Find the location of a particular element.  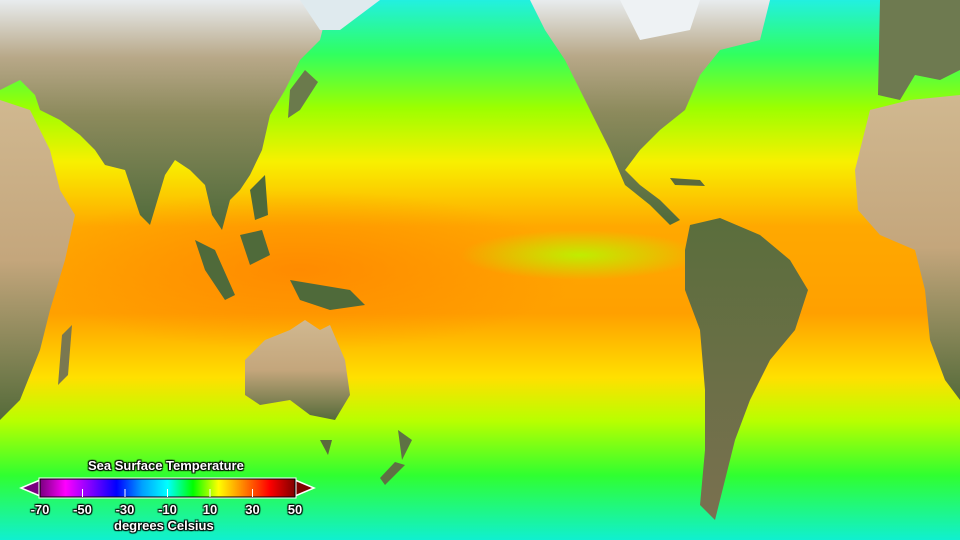

landmass-japan is located at coordinates (303, 94).